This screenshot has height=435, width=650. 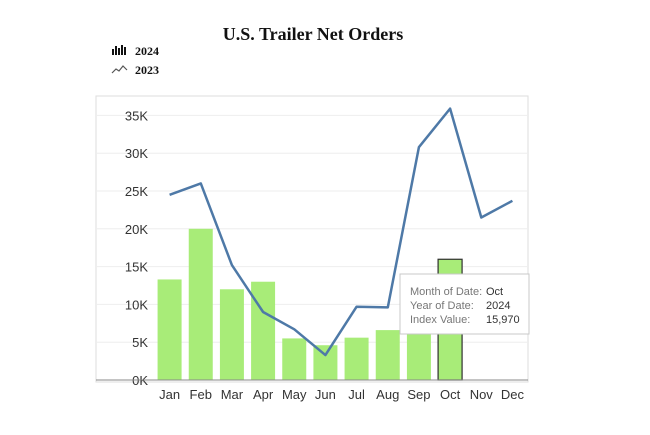 What do you see at coordinates (450, 394) in the screenshot?
I see `x-tick-label: Oct` at bounding box center [450, 394].